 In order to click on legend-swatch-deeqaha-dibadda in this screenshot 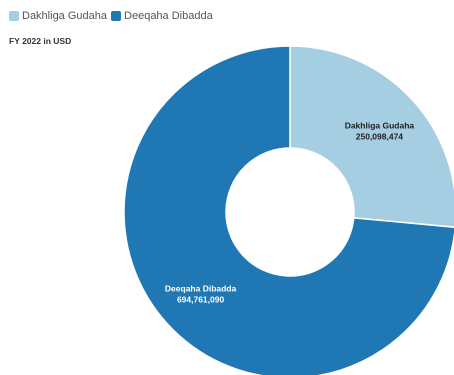, I will do `click(116, 16)`.